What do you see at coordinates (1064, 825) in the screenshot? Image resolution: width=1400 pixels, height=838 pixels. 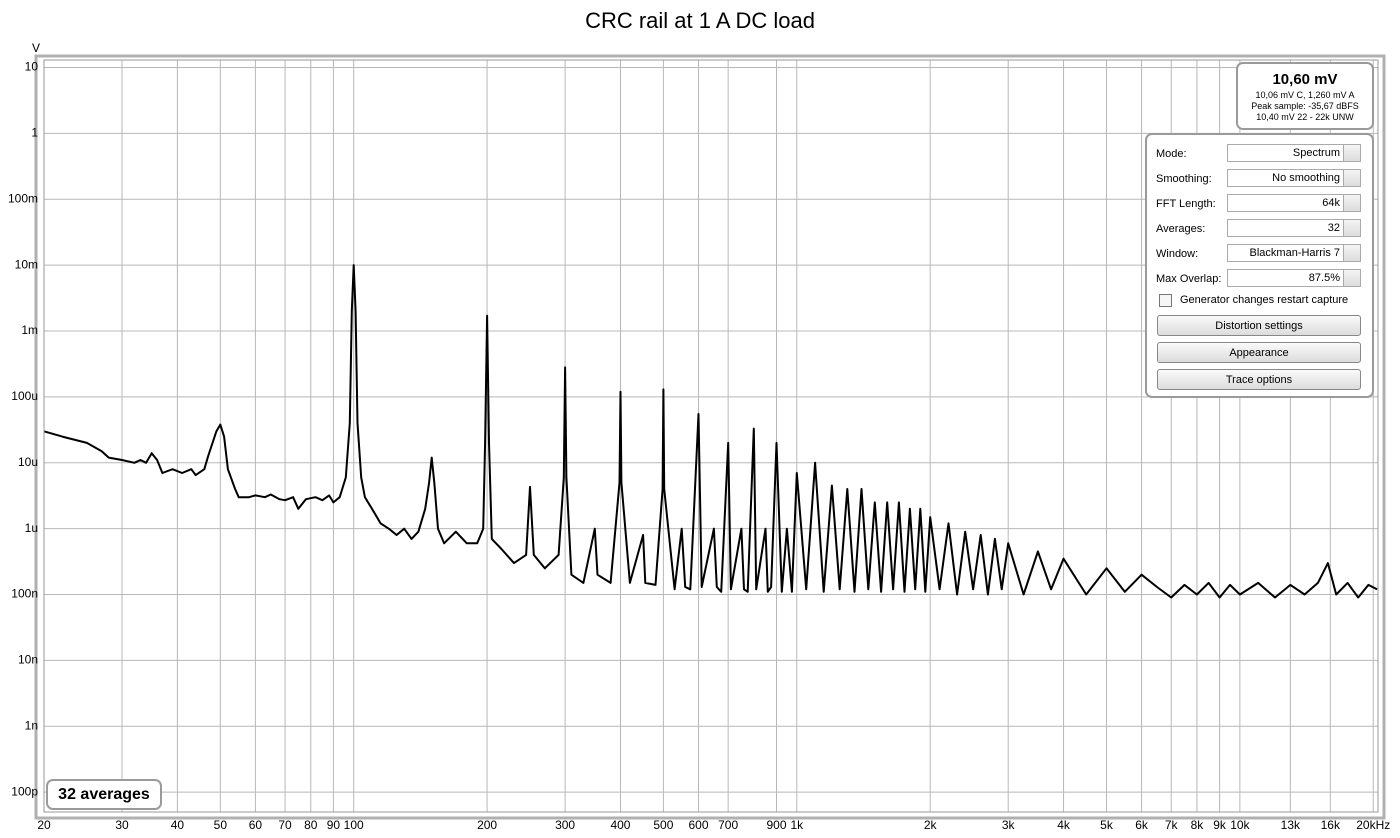 I see `x-tick-label: 4k` at bounding box center [1064, 825].